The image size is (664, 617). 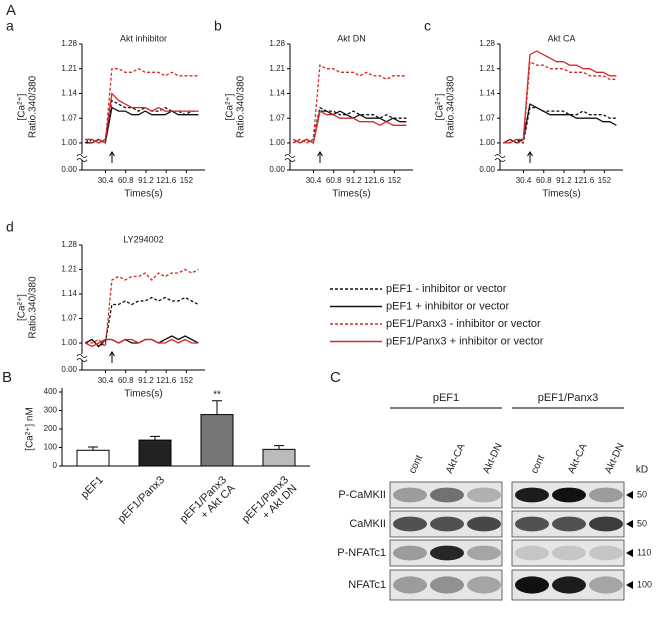 What do you see at coordinates (143, 38) in the screenshot?
I see `chart-title: Akt inhibitor` at bounding box center [143, 38].